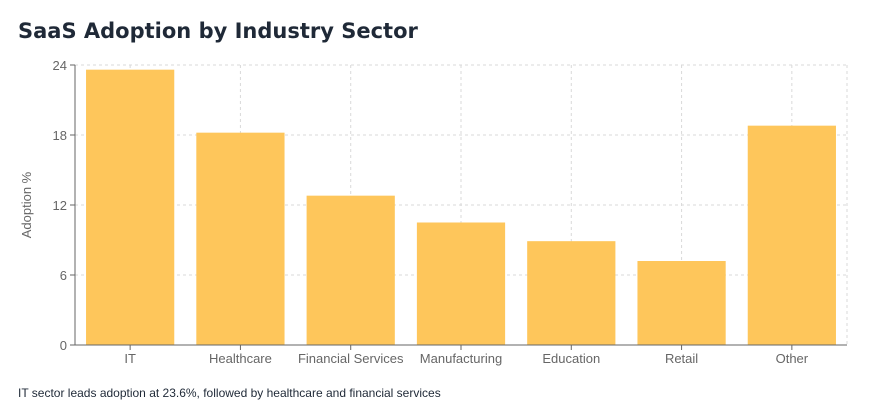  Describe the element at coordinates (681, 303) in the screenshot. I see `bar-retail` at that location.